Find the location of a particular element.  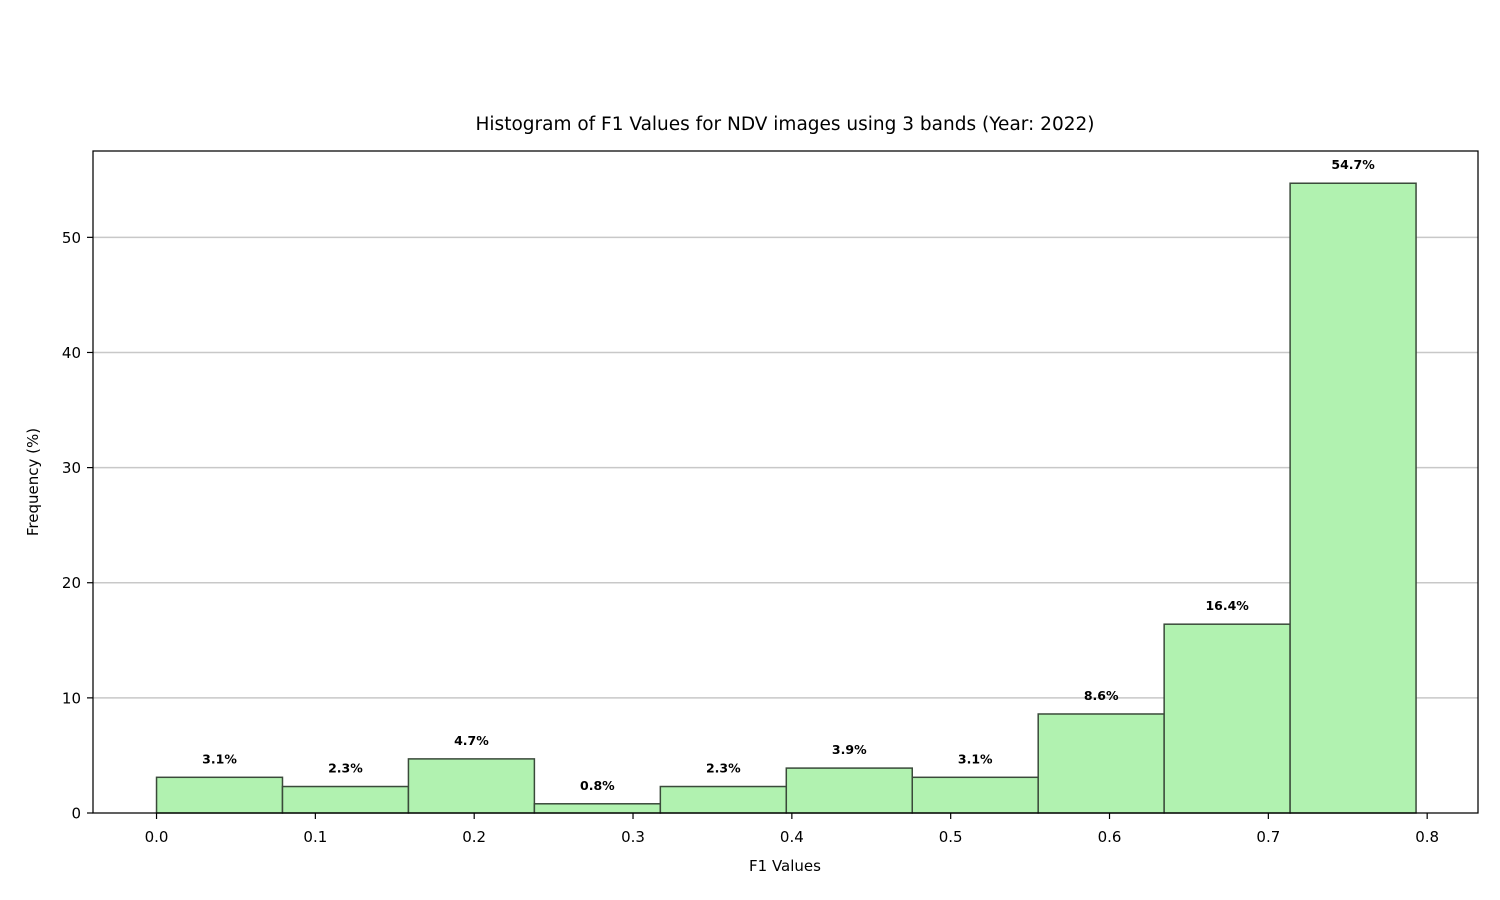

bar-value-label: 4.7% is located at coordinates (471, 740).